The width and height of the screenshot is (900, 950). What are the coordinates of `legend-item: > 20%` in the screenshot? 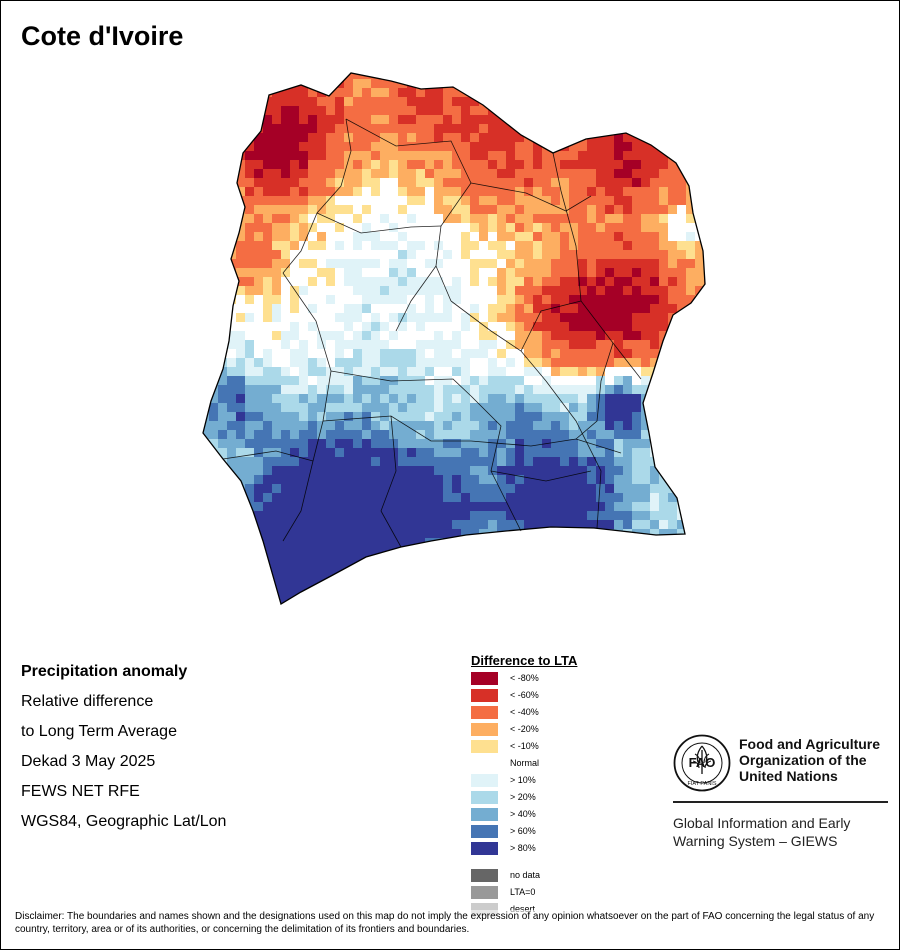 It's located at (524, 798).